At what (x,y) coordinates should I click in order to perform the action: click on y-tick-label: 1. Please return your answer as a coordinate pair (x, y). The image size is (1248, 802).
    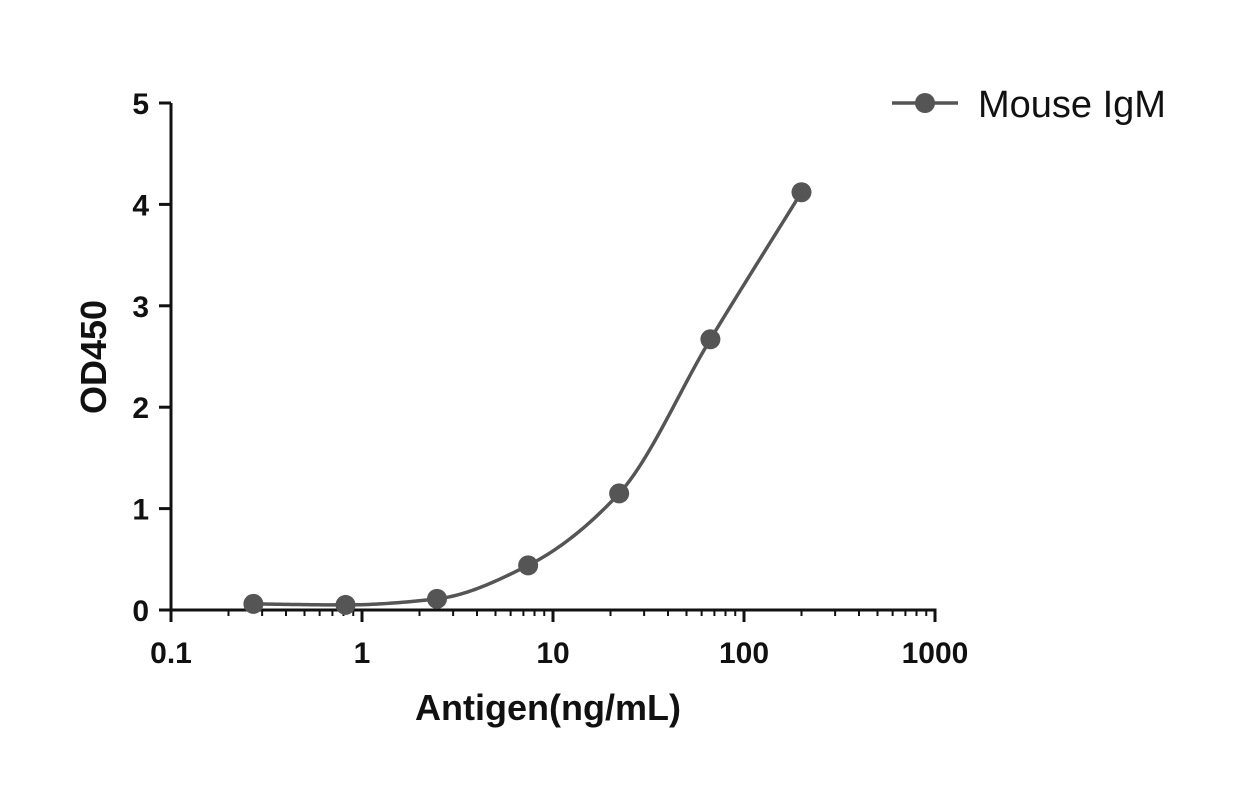
    Looking at the image, I should click on (140, 510).